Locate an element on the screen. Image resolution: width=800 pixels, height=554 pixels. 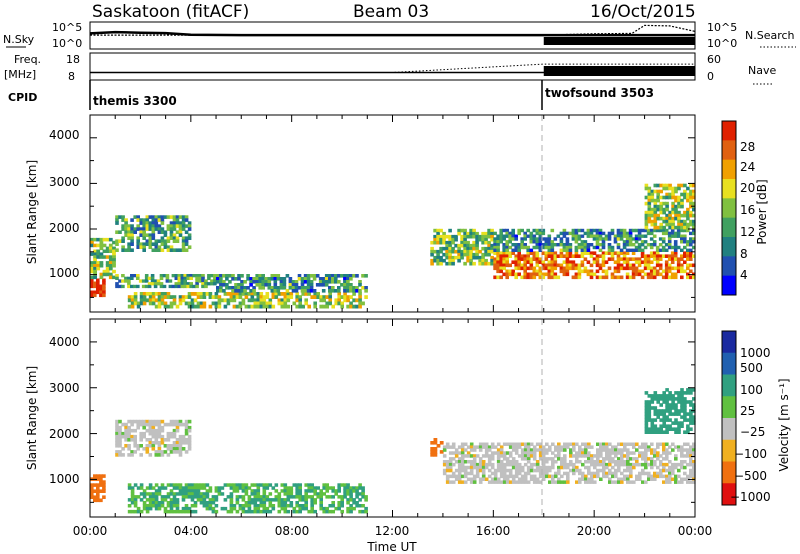
freq-tick-top: 18 is located at coordinates (73, 59).